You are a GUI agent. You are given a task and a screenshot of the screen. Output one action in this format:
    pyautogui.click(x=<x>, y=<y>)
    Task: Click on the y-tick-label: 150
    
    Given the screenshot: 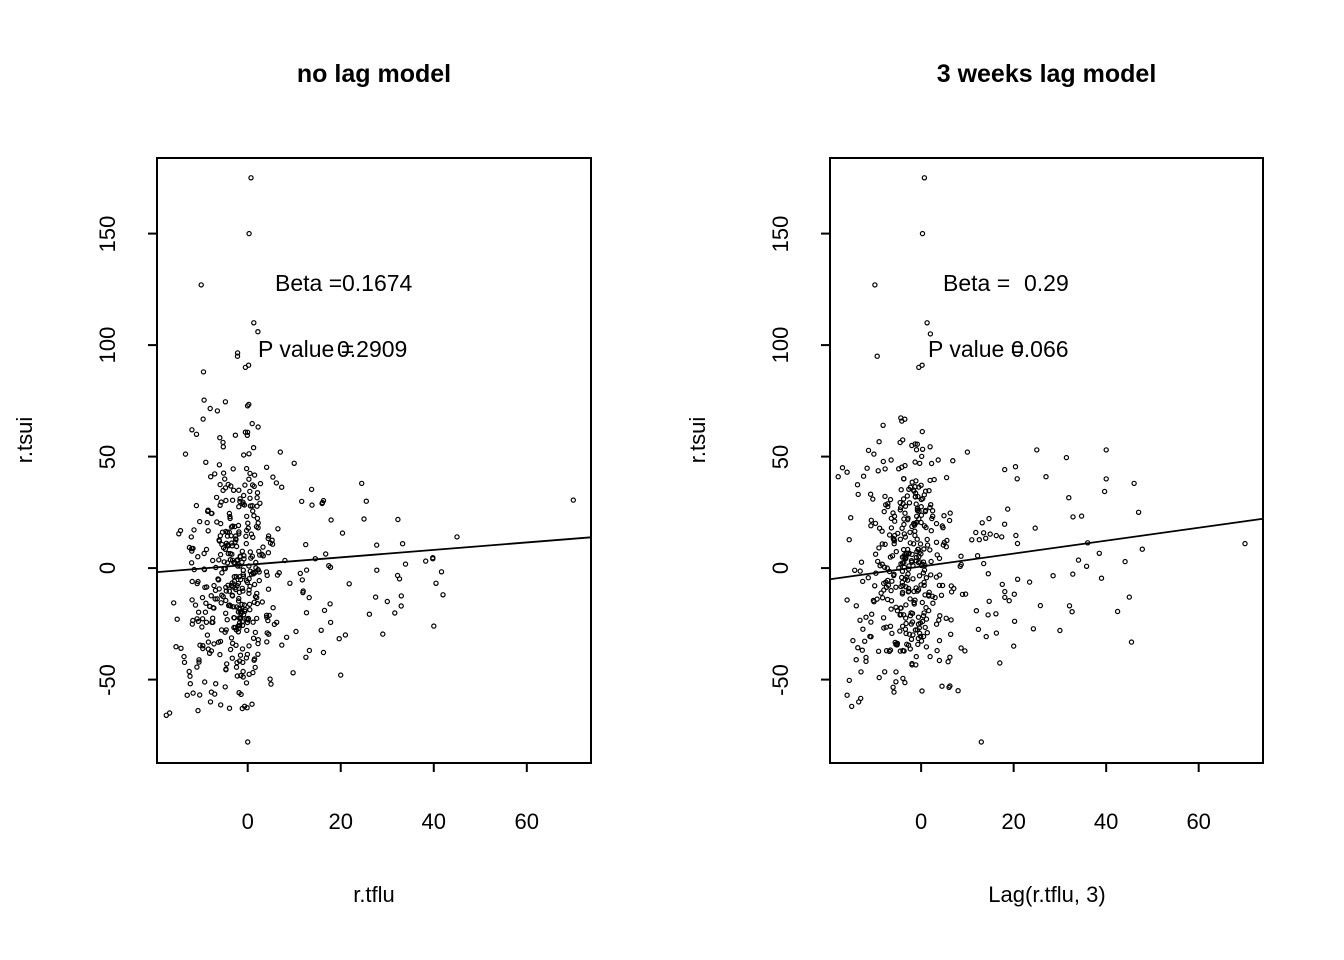 What is the action you would take?
    pyautogui.click(x=107, y=233)
    